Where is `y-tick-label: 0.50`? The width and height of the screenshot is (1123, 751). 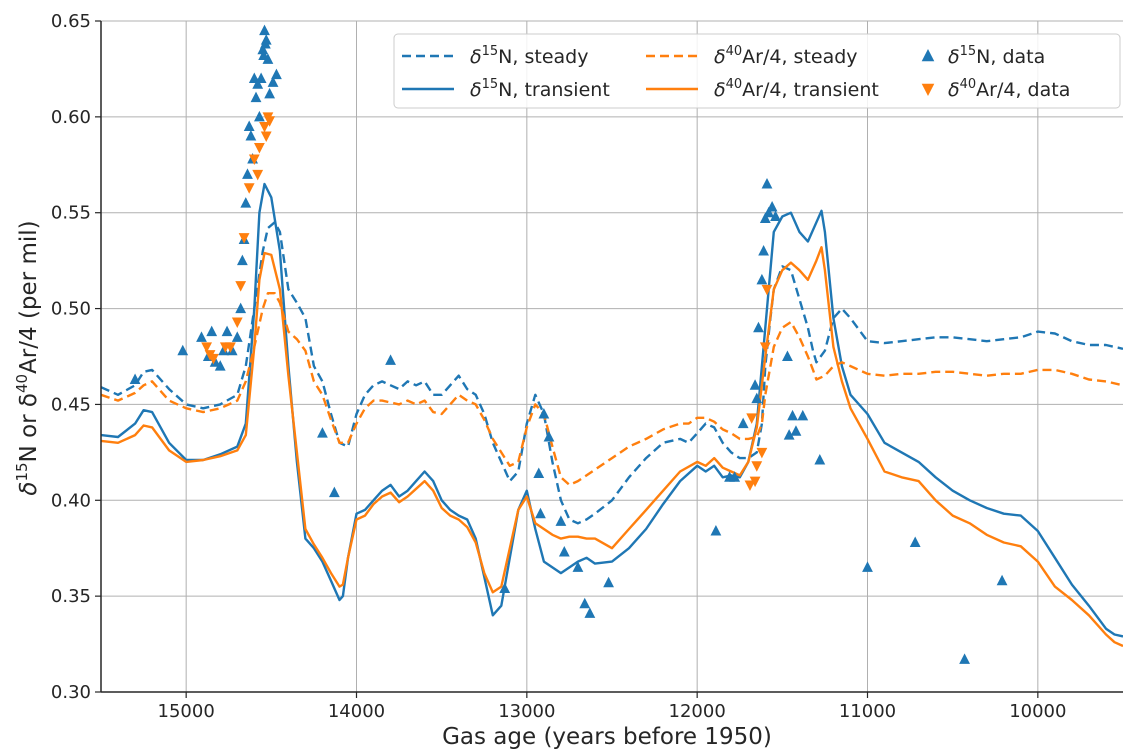 y-tick-label: 0.50 is located at coordinates (71, 309).